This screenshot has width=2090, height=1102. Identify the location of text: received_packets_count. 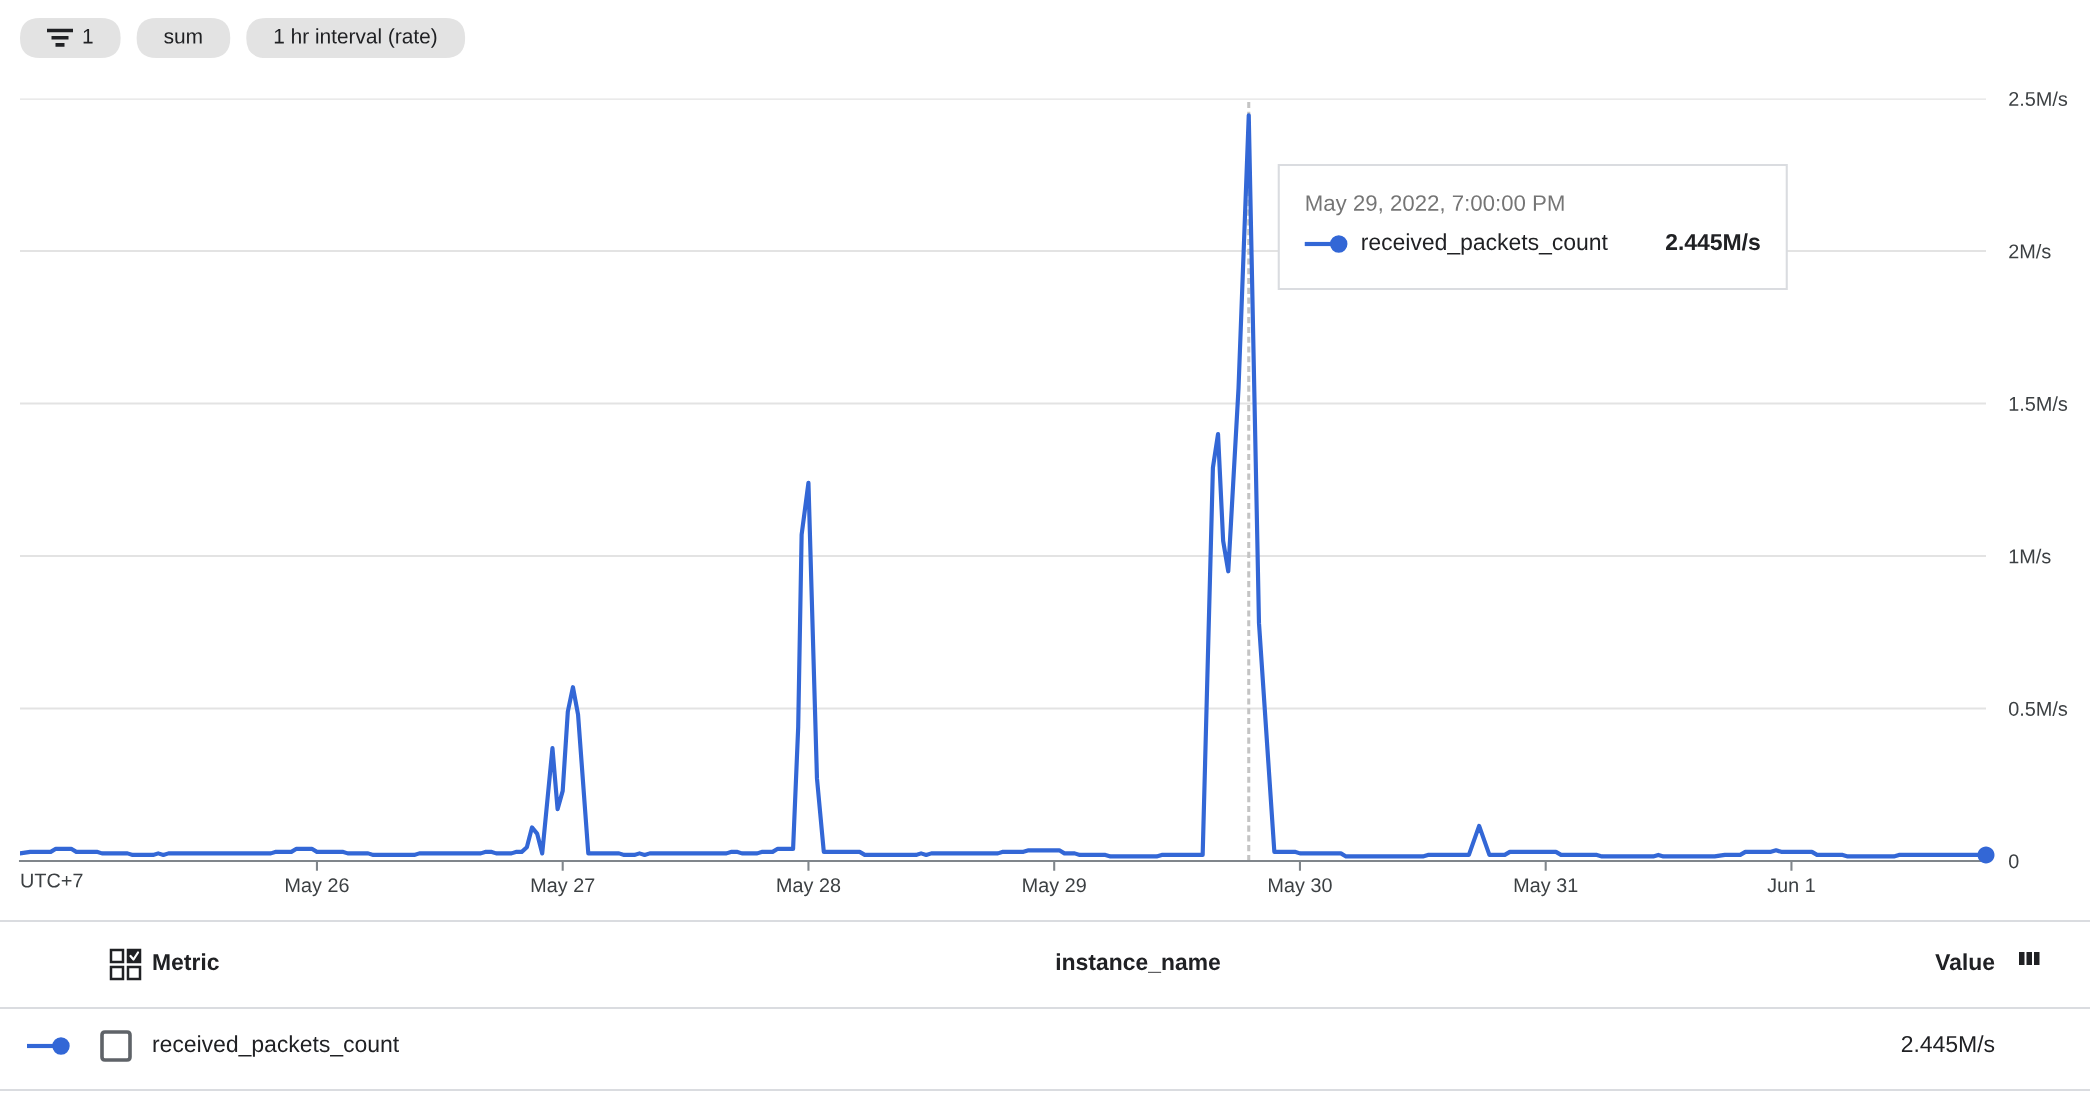
(276, 1046).